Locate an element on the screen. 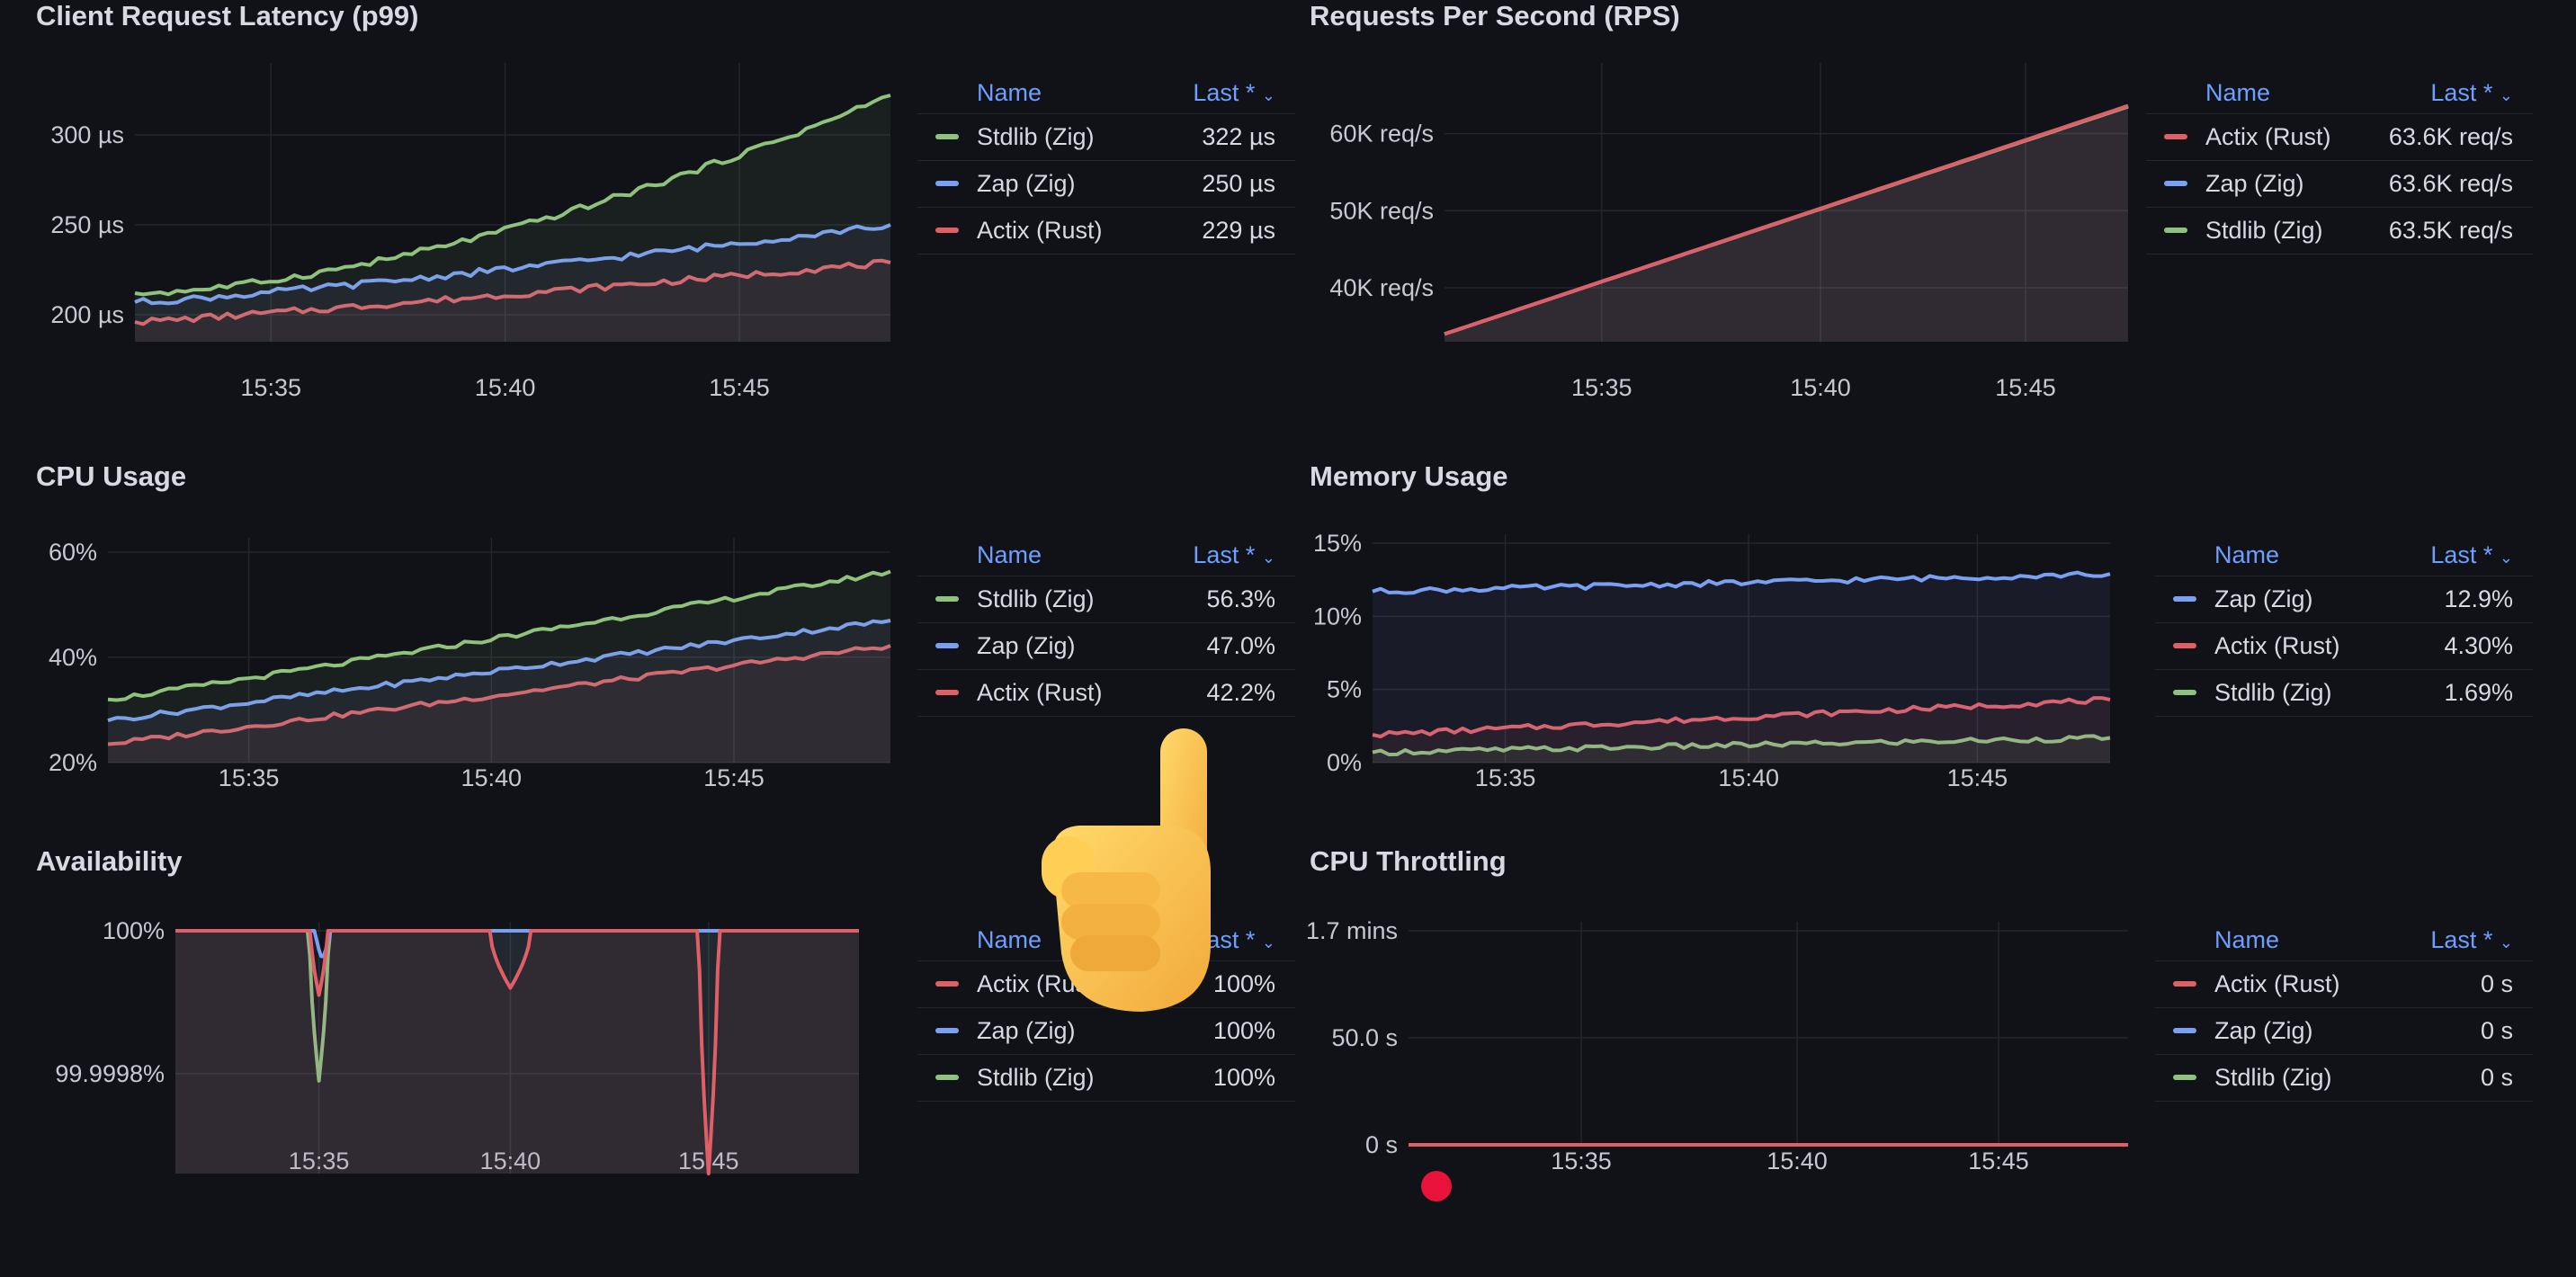  legend-row: Actix (Rust) 63.6K req/s is located at coordinates (2339, 137).